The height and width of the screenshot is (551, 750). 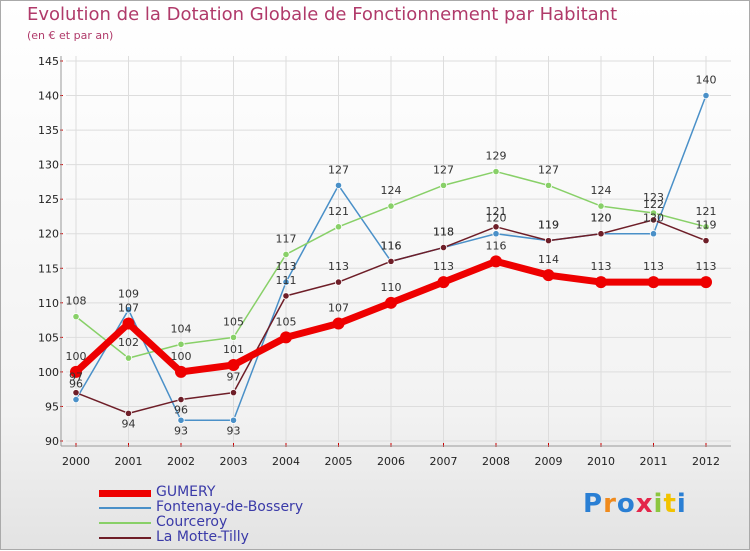 What do you see at coordinates (48, 165) in the screenshot?
I see `y-tick-label: 130` at bounding box center [48, 165].